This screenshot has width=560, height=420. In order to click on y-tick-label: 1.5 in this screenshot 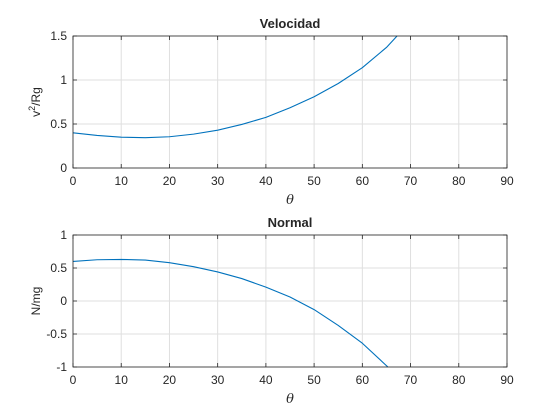, I will do `click(58, 36)`.